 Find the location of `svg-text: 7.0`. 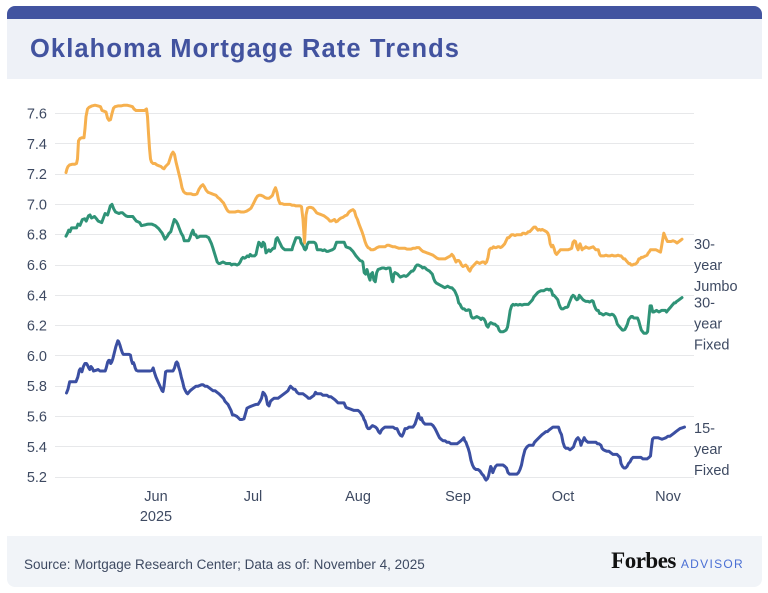

svg-text: 7.0 is located at coordinates (37, 205).